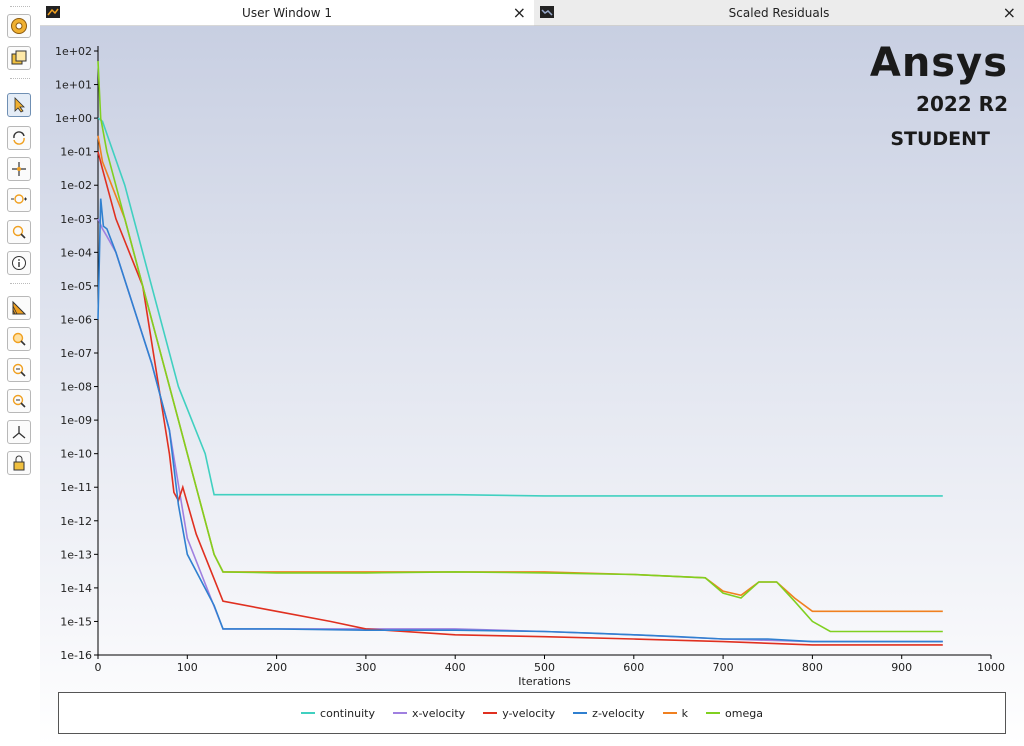 The image size is (1024, 746). What do you see at coordinates (19, 401) in the screenshot?
I see `zoom-out-icon` at bounding box center [19, 401].